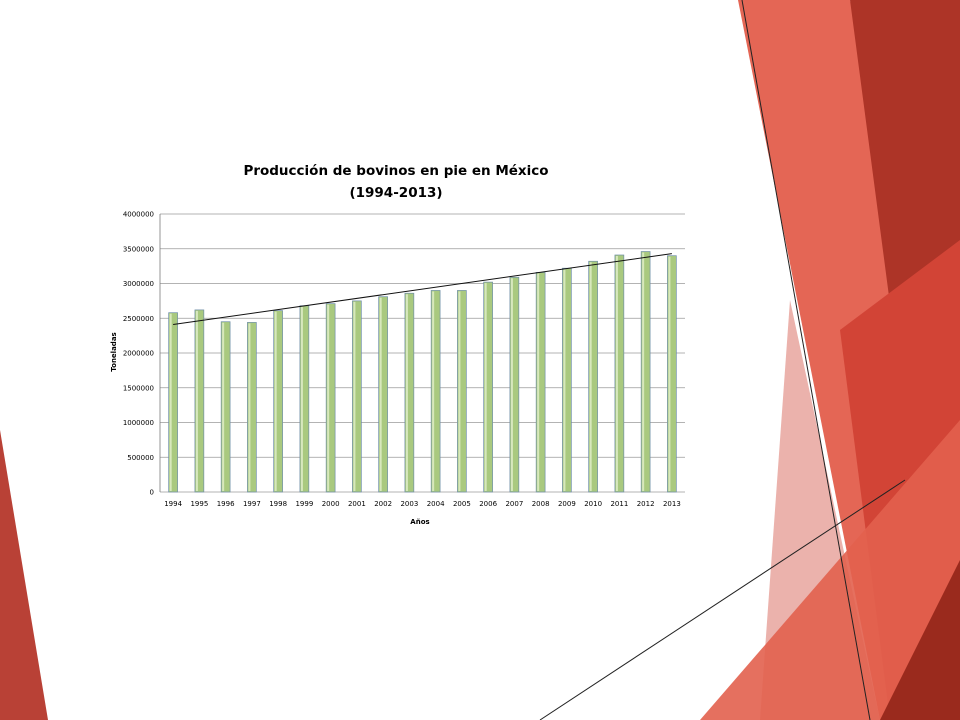 The width and height of the screenshot is (960, 720). I want to click on x-tick-label: 2013, so click(672, 504).